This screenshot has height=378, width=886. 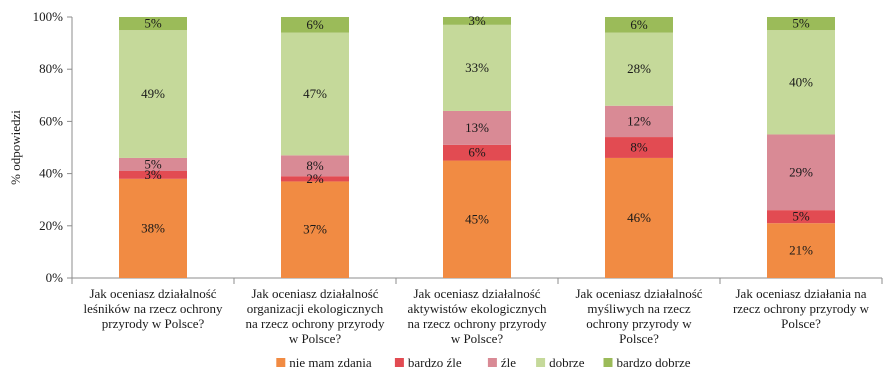 I want to click on data-label: 40%, so click(x=801, y=81).